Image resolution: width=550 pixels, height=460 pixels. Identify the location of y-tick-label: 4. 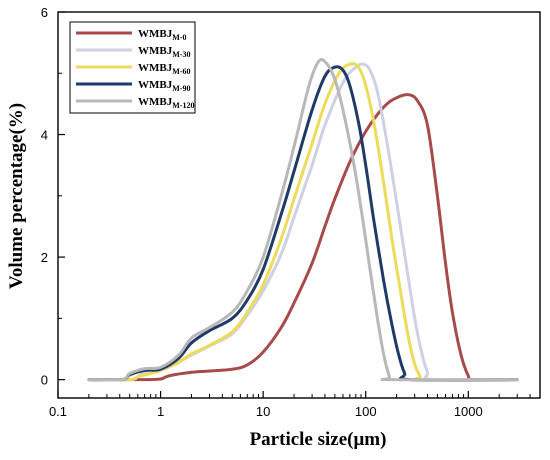
(44, 135).